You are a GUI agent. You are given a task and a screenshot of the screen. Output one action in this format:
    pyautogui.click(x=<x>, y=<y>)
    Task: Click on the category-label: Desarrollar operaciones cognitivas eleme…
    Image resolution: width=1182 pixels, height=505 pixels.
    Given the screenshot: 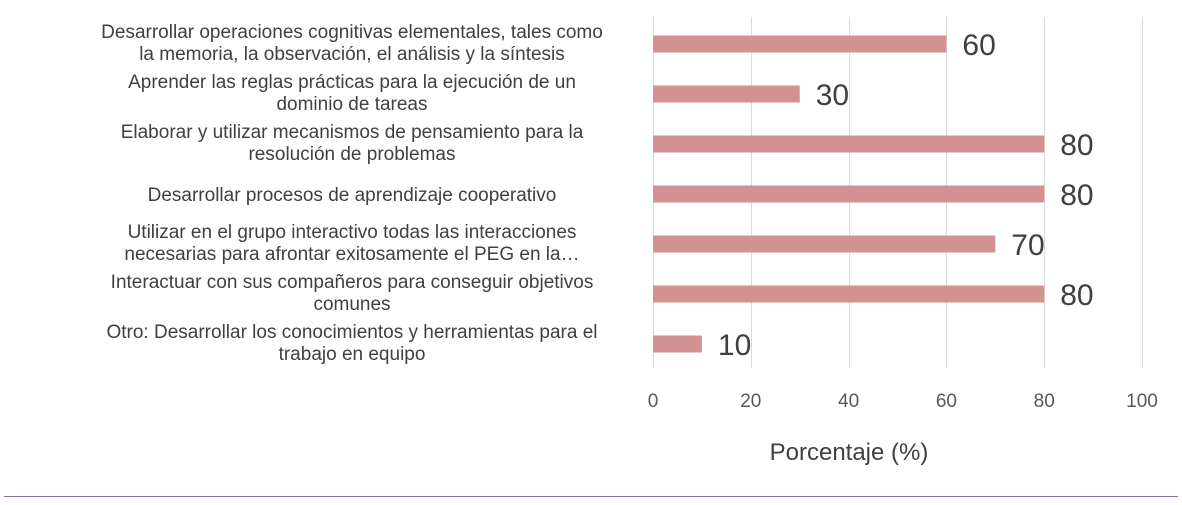 What is the action you would take?
    pyautogui.click(x=352, y=32)
    